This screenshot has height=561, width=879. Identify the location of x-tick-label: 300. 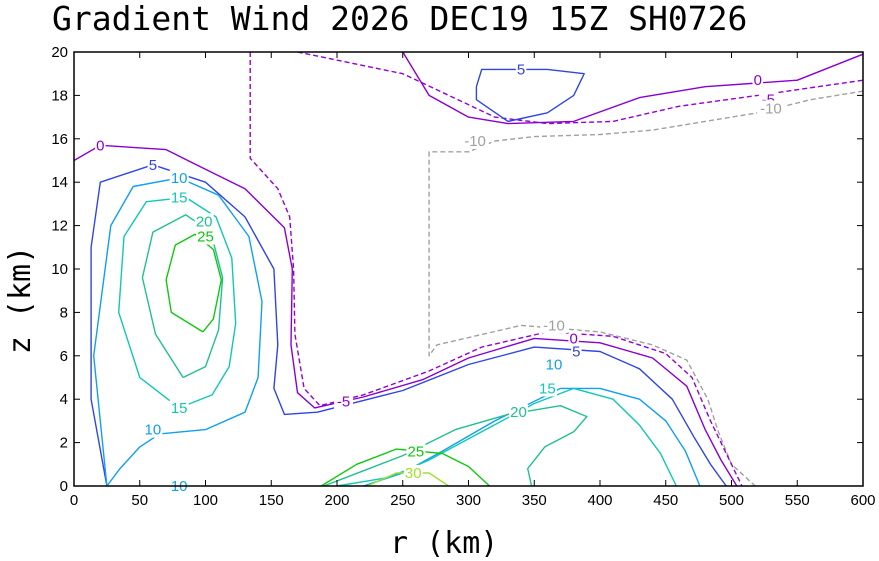
(468, 500).